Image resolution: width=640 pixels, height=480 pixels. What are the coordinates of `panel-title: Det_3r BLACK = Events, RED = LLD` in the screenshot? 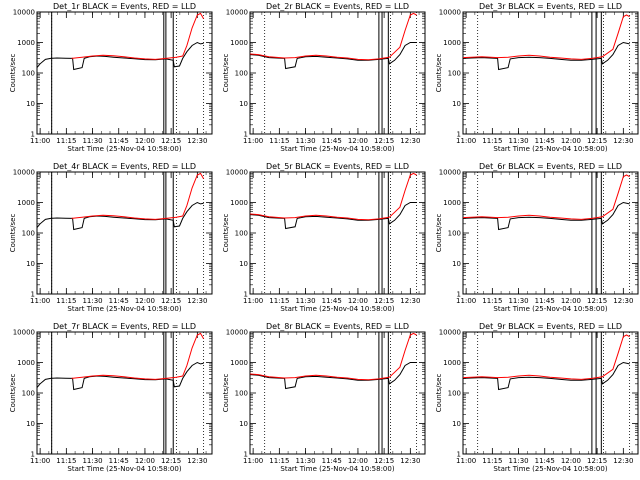 It's located at (550, 6).